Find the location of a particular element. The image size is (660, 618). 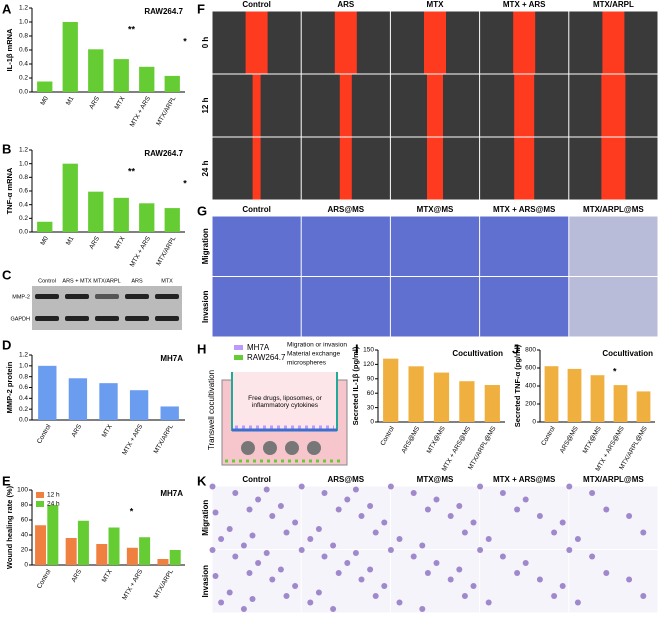

panel-label: D is located at coordinates (6, 344).